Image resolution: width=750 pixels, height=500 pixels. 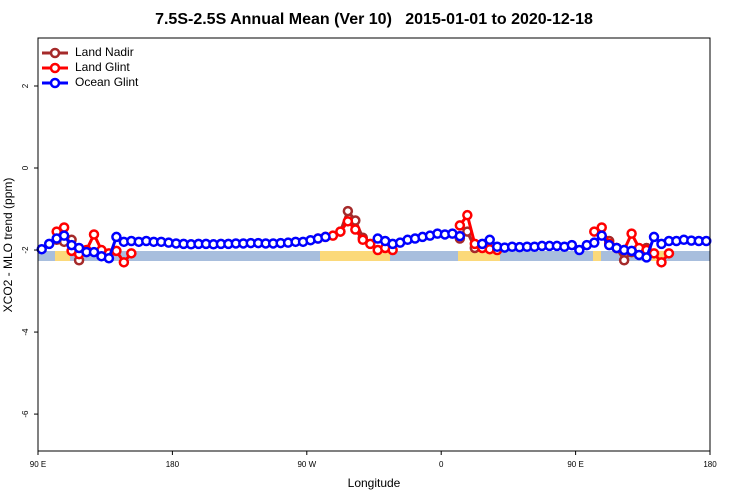 What do you see at coordinates (104, 52) in the screenshot?
I see `legend-label: Land Nadir` at bounding box center [104, 52].